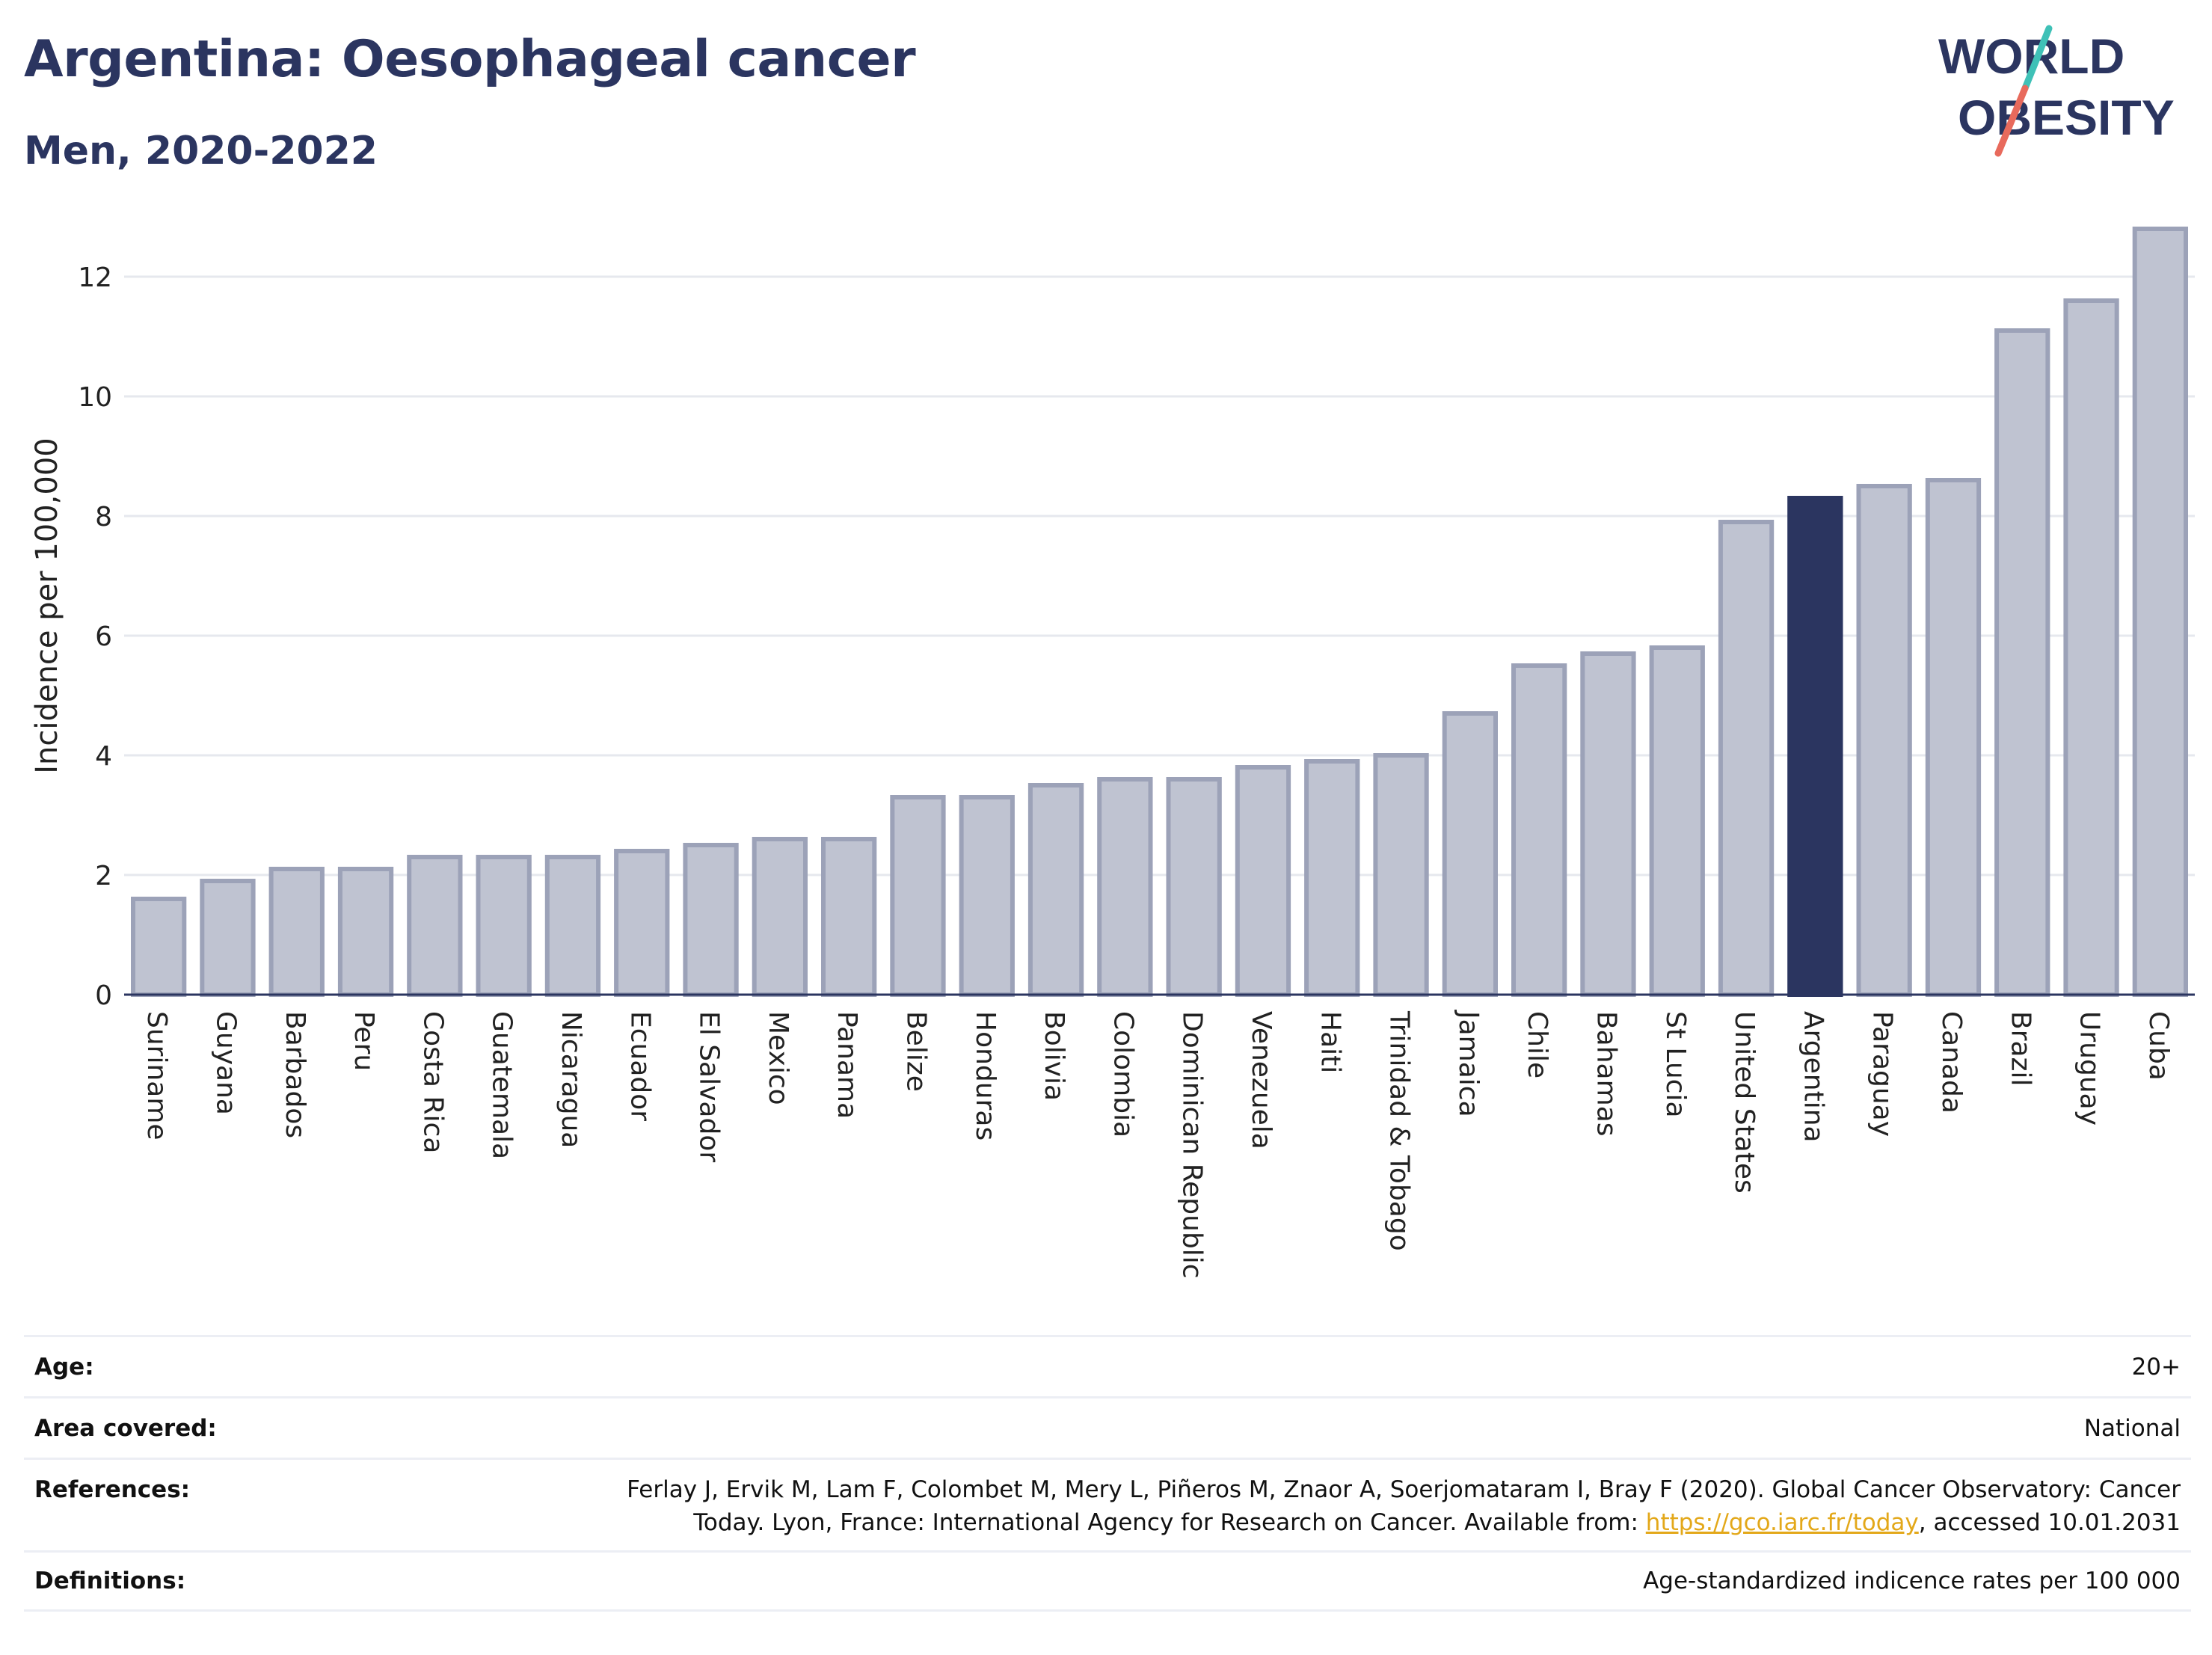  Describe the element at coordinates (225, 1063) in the screenshot. I see `x-tick-label: Guyana` at that location.